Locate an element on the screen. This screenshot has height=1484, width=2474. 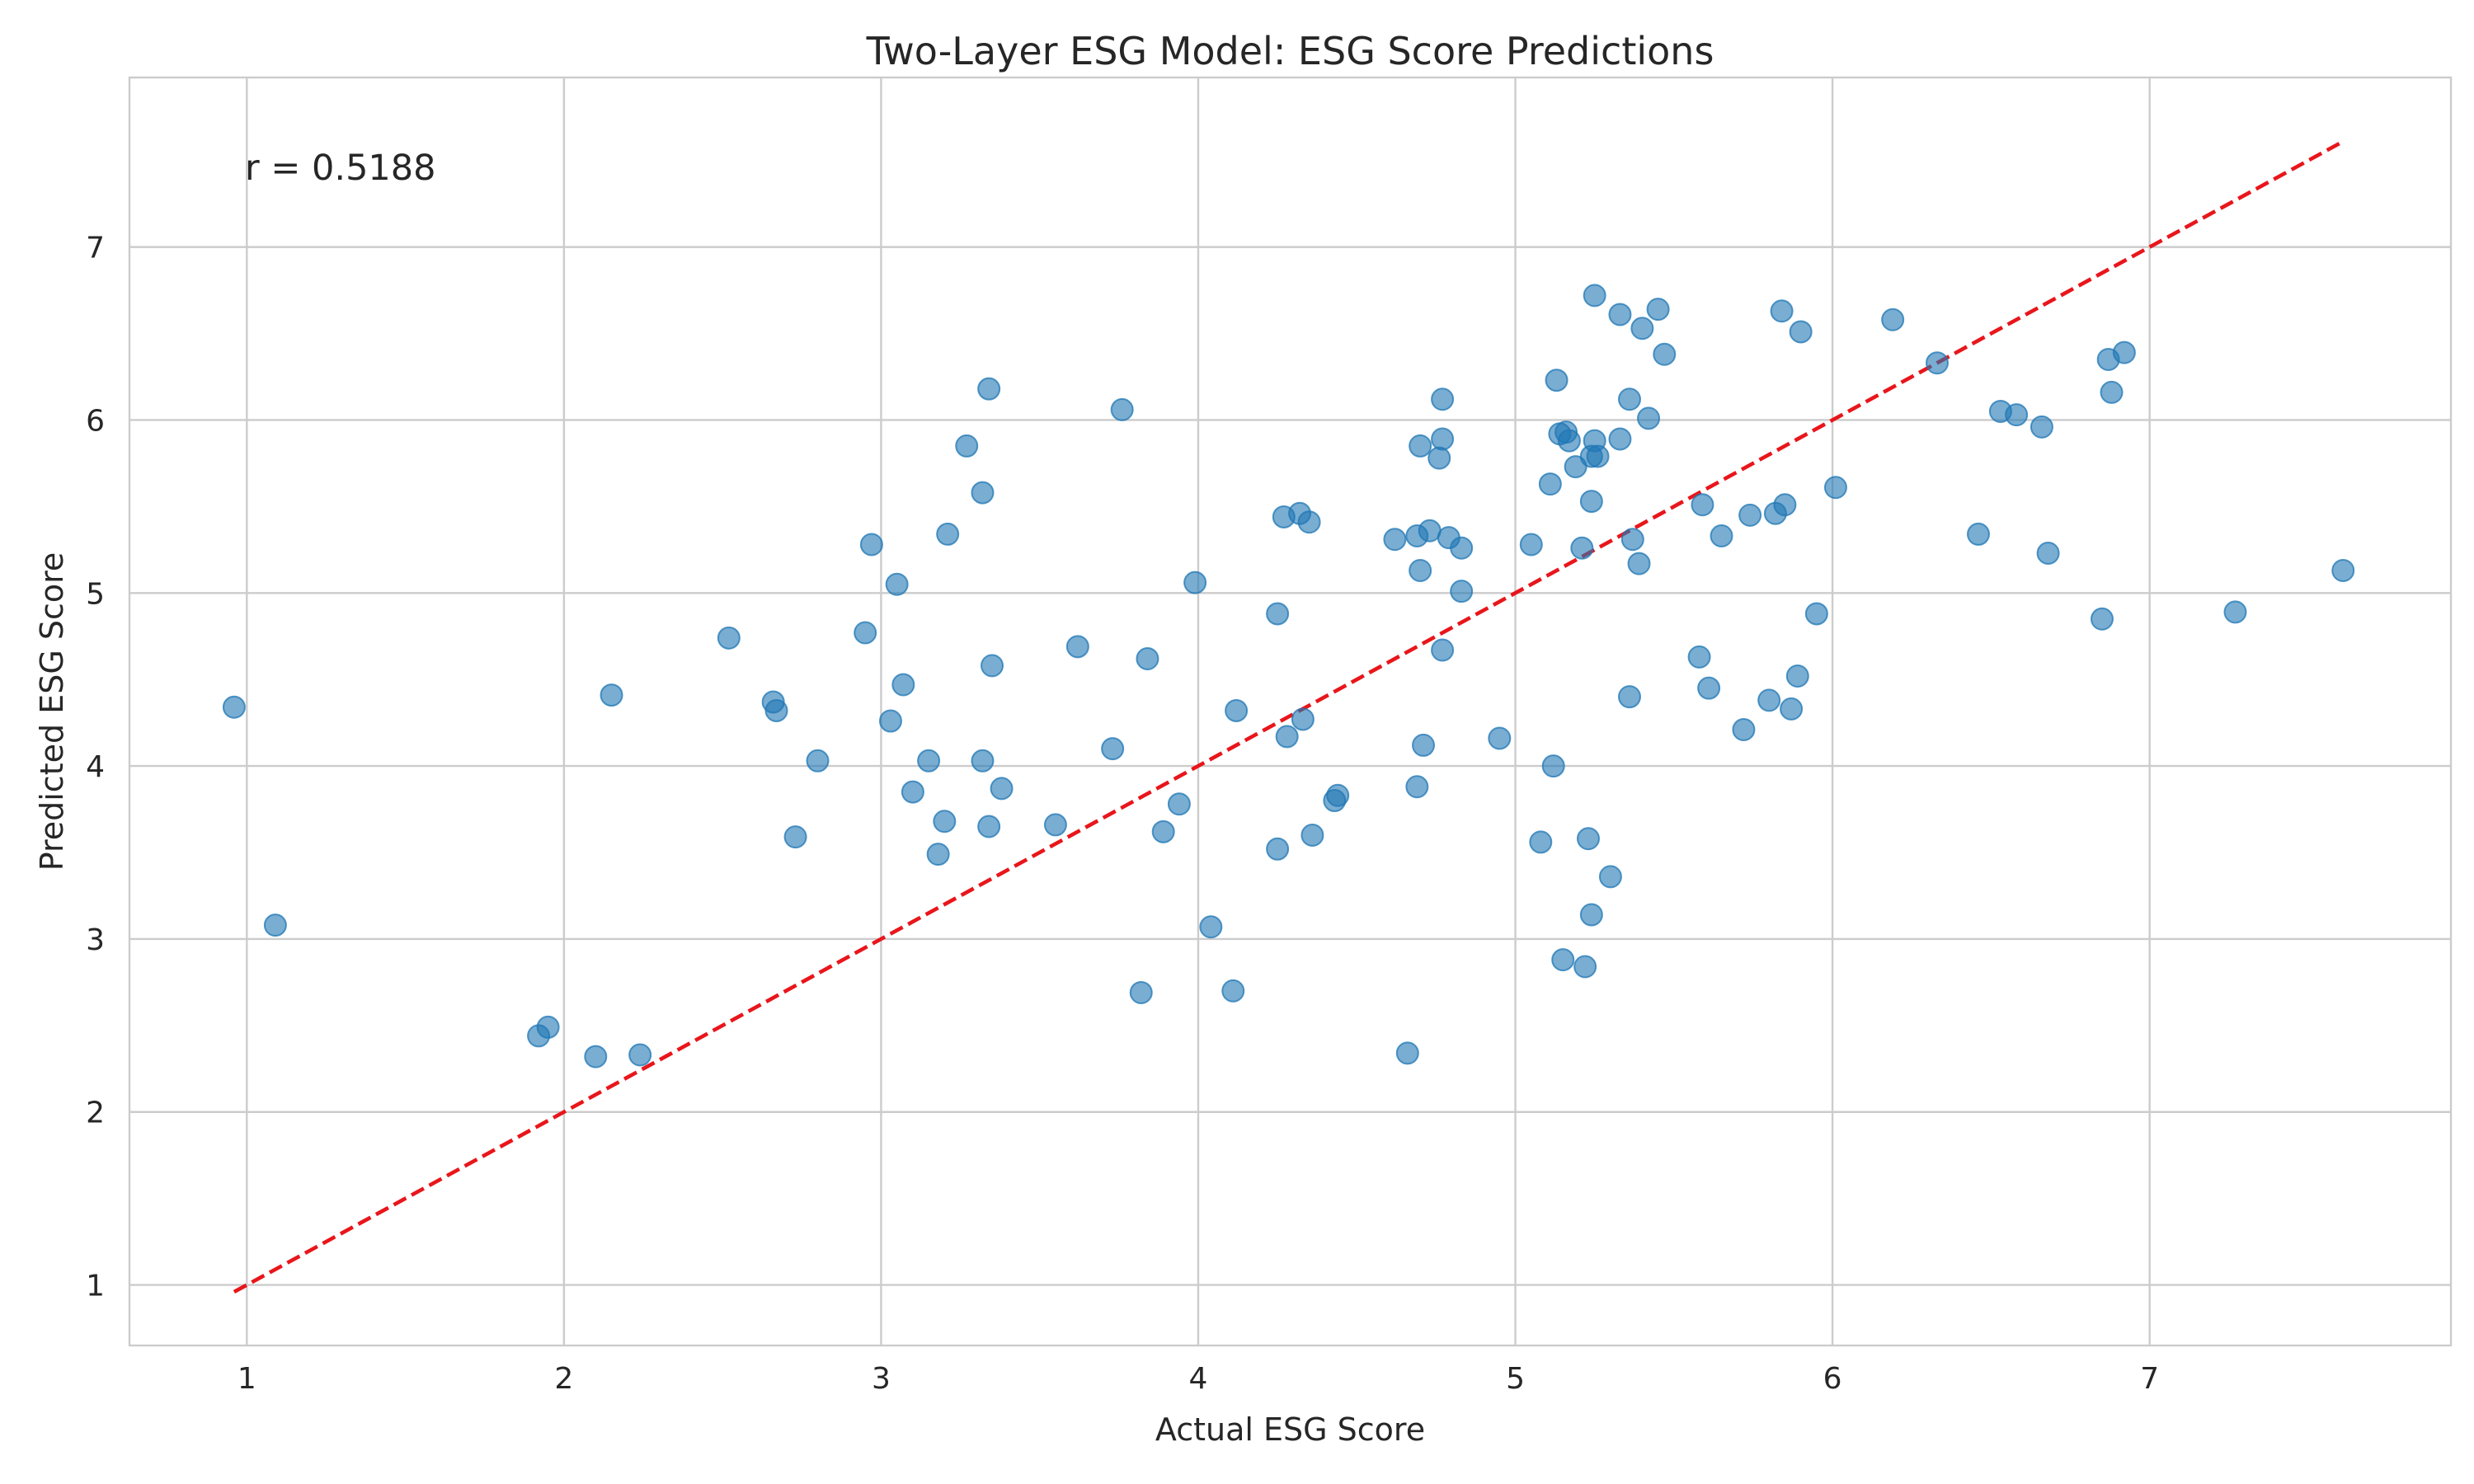
x-tick-labels: 1 2 3 4 5 6 7 is located at coordinates (1198, 1379).